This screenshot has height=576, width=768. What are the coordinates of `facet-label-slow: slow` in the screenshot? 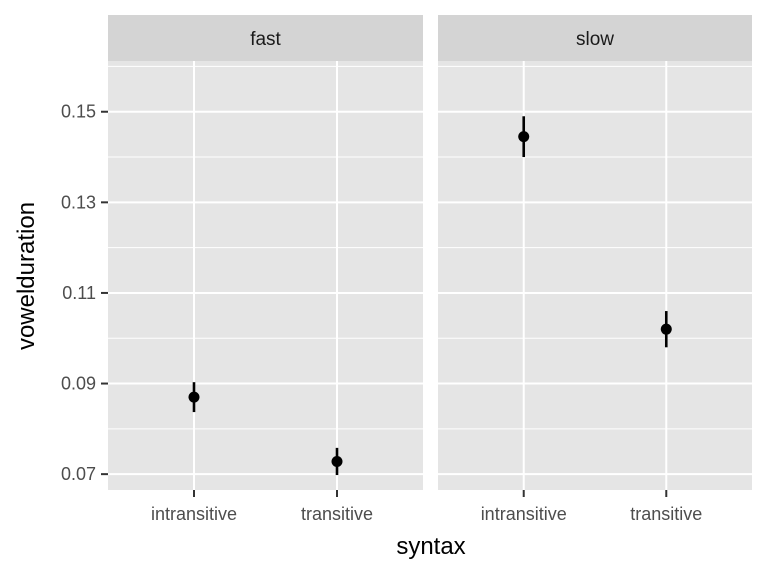 It's located at (595, 39).